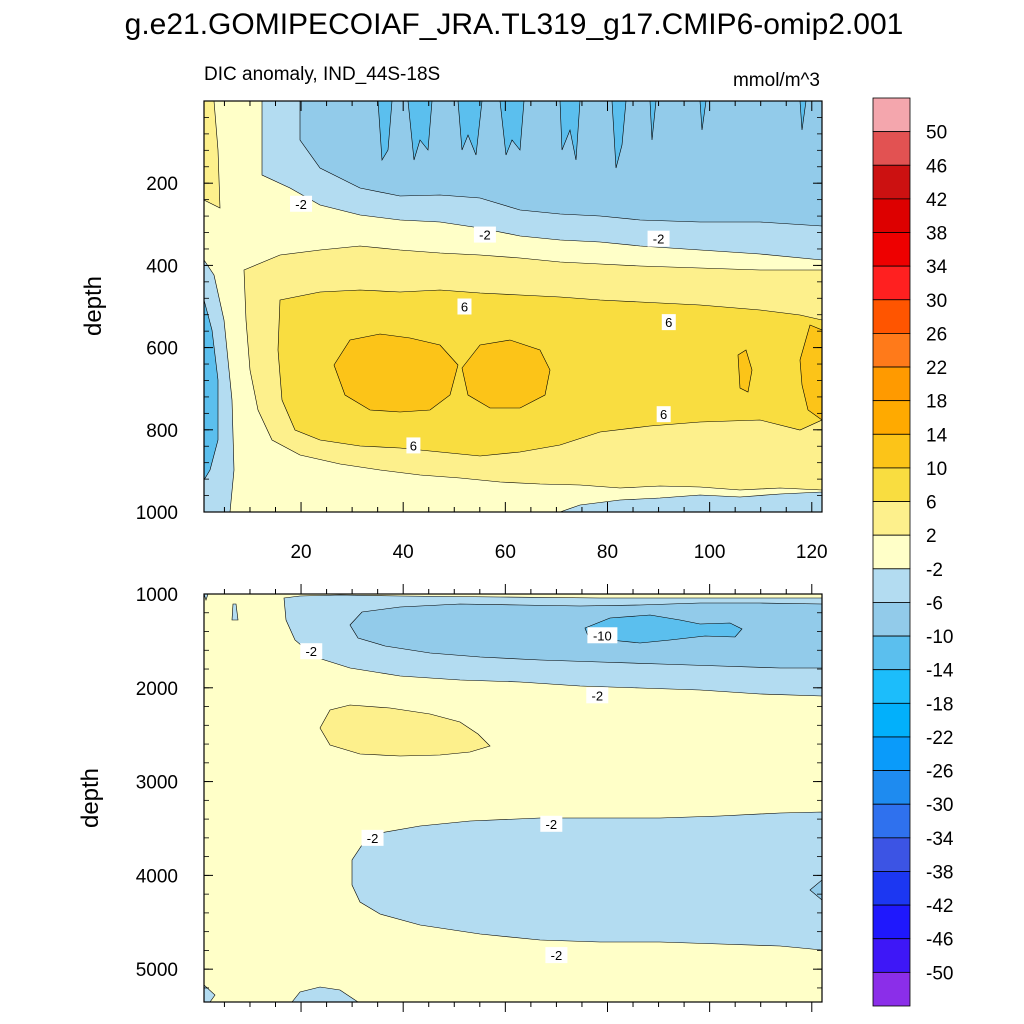 Image resolution: width=1024 pixels, height=1024 pixels. What do you see at coordinates (812, 552) in the screenshot?
I see `upper-xtick-label: 120` at bounding box center [812, 552].